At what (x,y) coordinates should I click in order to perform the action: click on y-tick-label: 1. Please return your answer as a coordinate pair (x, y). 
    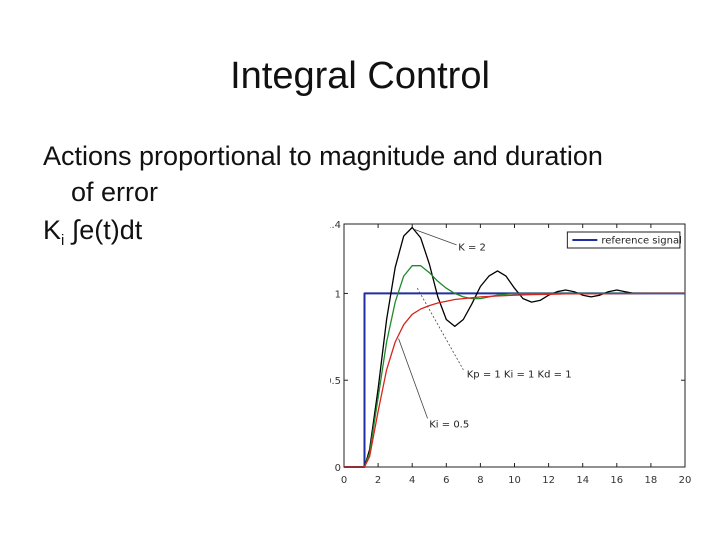
    Looking at the image, I should click on (338, 294).